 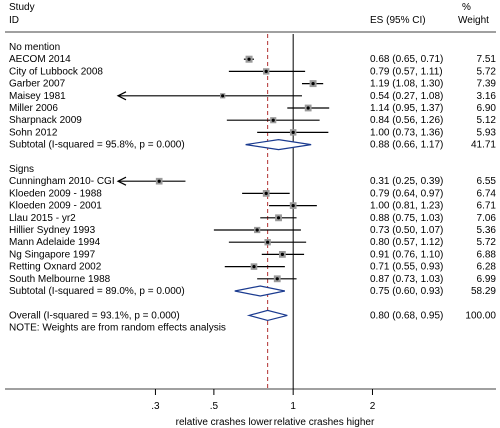 I want to click on header-percent: %, so click(x=466, y=7).